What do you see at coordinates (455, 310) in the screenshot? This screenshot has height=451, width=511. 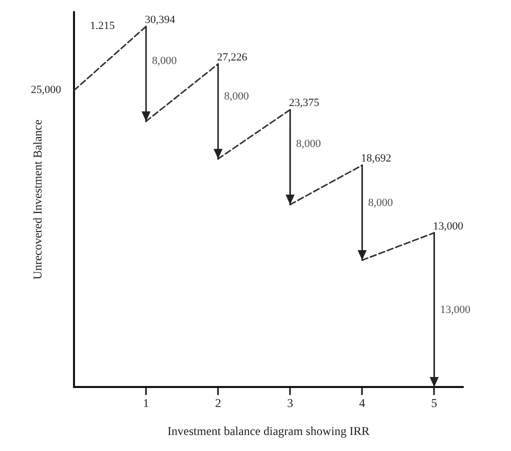 I see `annotation: 13,000` at bounding box center [455, 310].